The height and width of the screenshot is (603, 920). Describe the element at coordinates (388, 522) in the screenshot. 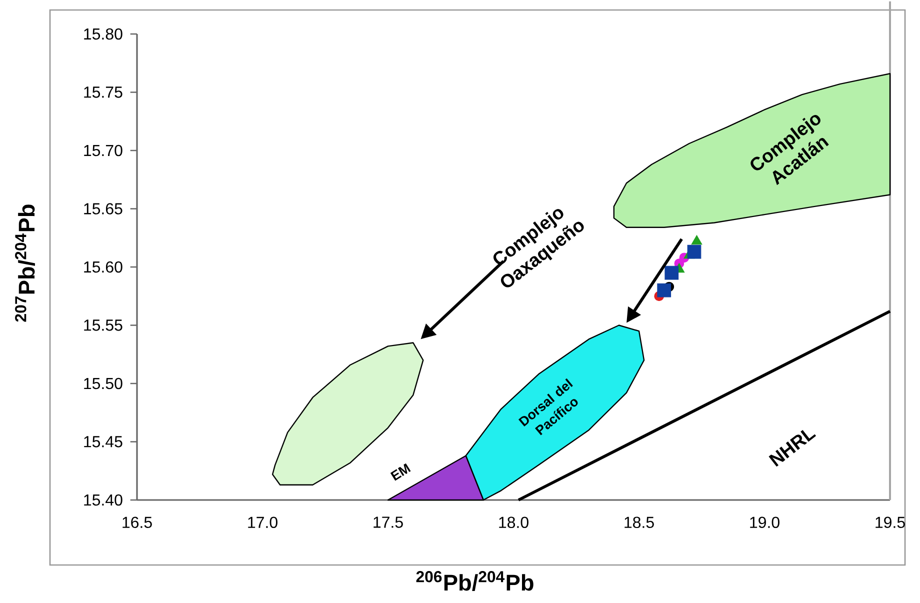

I see `x-tick-label: 17.5` at that location.